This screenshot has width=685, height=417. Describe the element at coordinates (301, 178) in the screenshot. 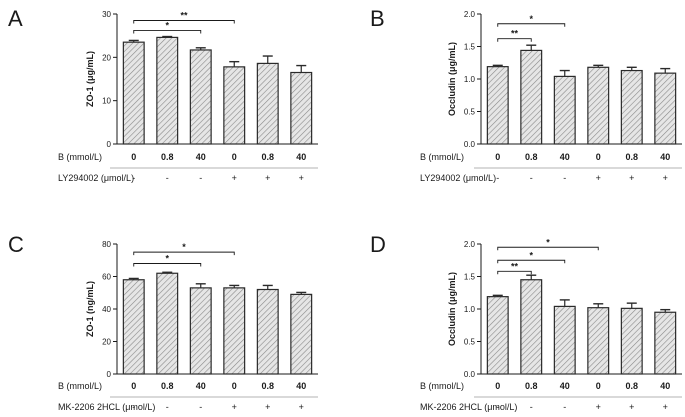

I see `panel-a-category-label: +` at that location.